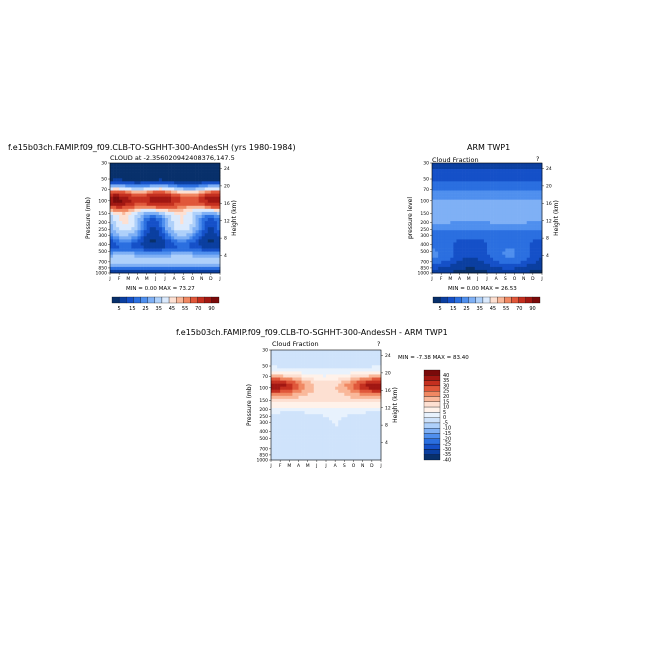  Describe the element at coordinates (486, 304) in the screenshot. I see `colorbar: 5 15 25 35 45 55 70 90` at that location.